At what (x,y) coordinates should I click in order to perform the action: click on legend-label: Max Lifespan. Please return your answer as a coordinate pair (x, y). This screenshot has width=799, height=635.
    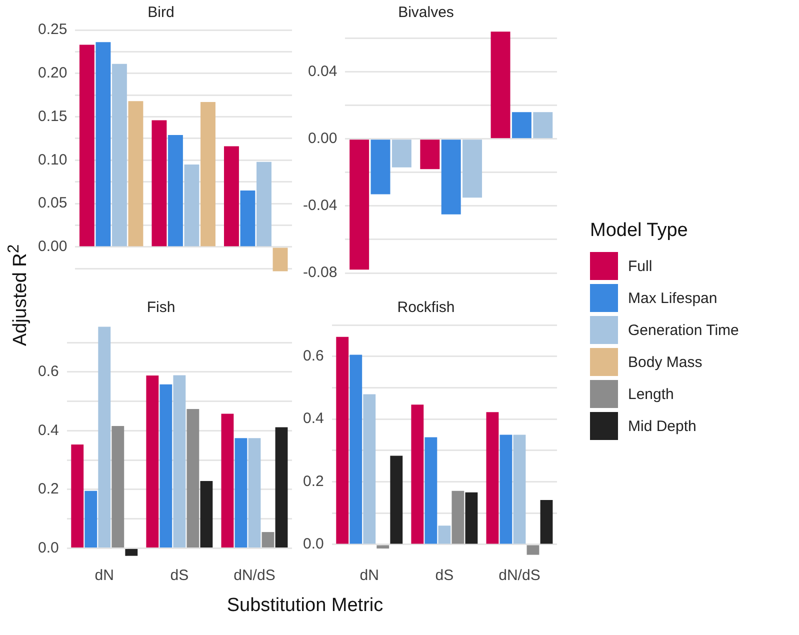
    Looking at the image, I should click on (673, 298).